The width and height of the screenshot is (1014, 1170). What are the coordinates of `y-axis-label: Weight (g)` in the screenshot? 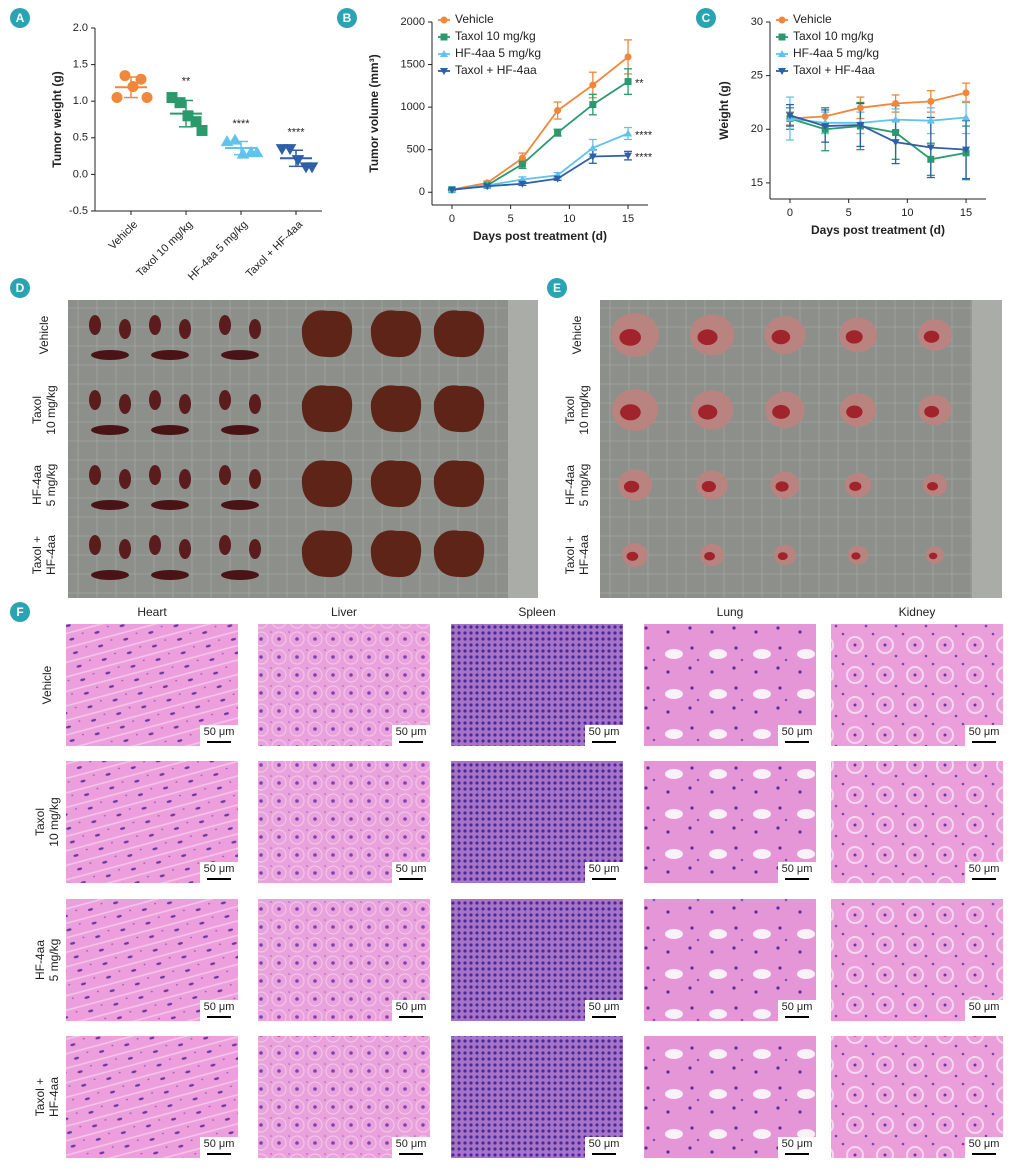 It's located at (724, 110).